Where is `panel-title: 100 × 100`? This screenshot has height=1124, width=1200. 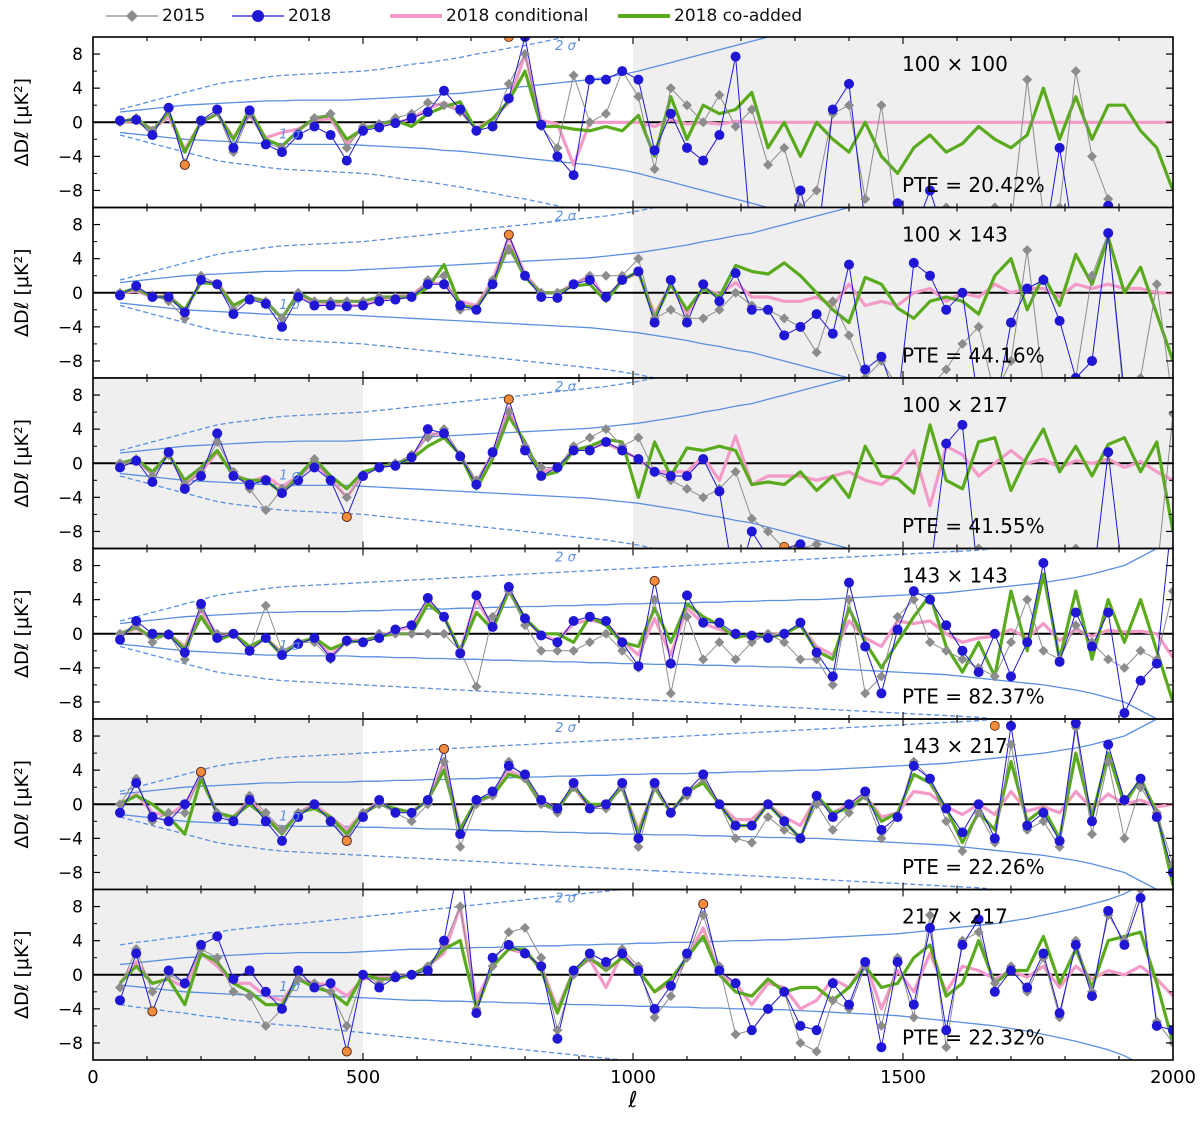 panel-title: 100 × 100 is located at coordinates (955, 64).